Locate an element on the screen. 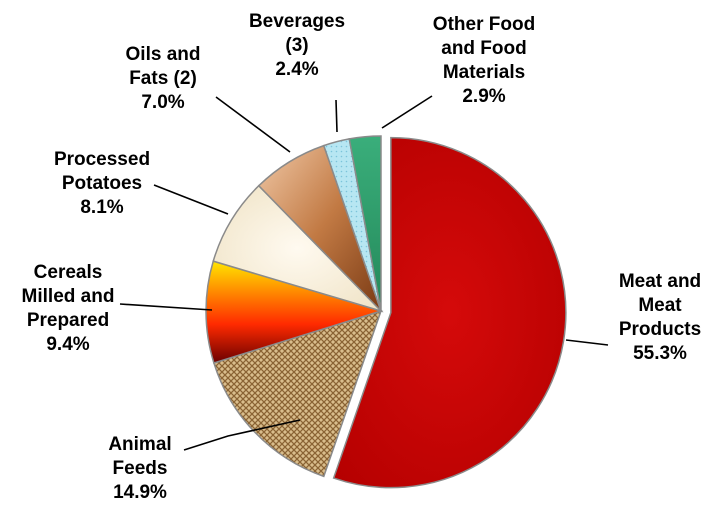 This screenshot has width=720, height=507. leader-line-other is located at coordinates (407, 112).